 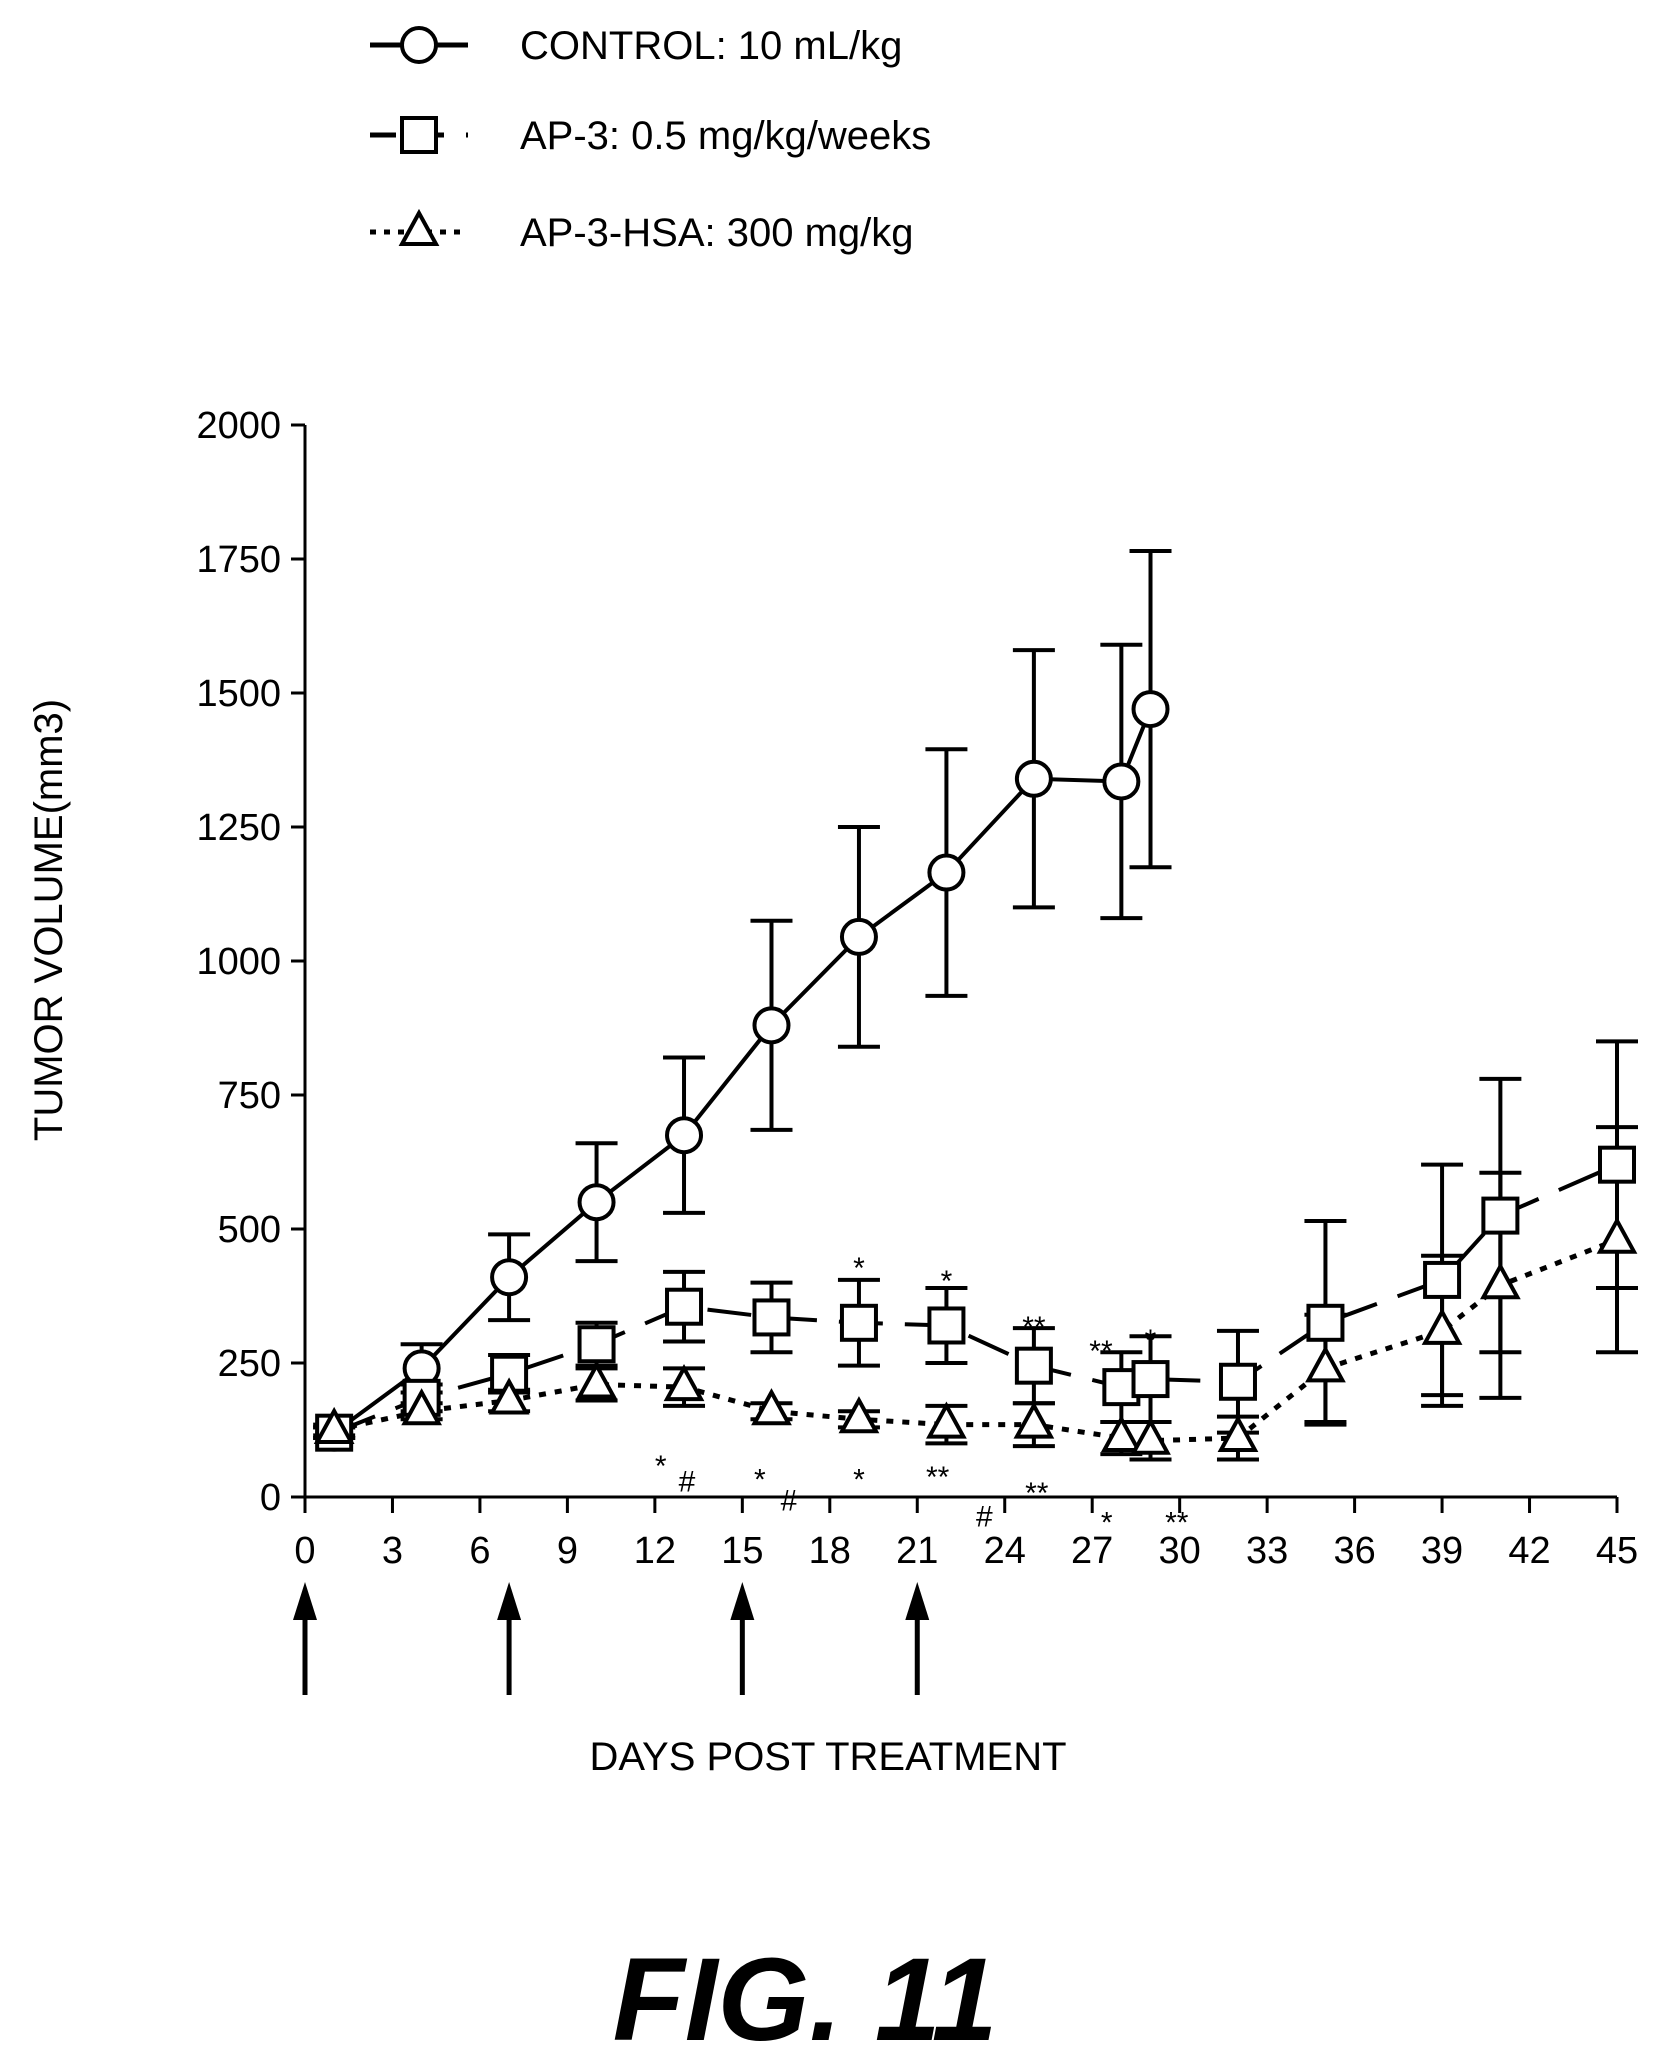 What do you see at coordinates (304, 1551) in the screenshot?
I see `x-tick-label: 0` at bounding box center [304, 1551].